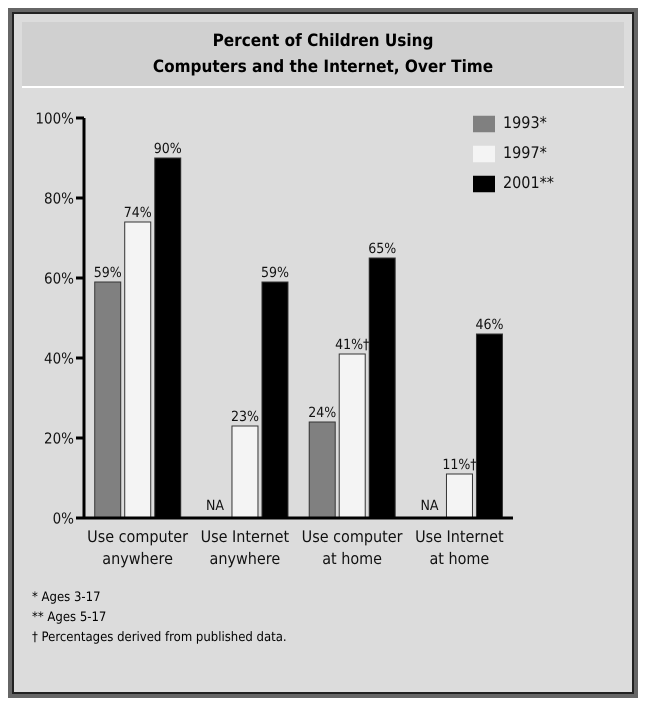  I want to click on y-tick-label: 40%, so click(59, 358).